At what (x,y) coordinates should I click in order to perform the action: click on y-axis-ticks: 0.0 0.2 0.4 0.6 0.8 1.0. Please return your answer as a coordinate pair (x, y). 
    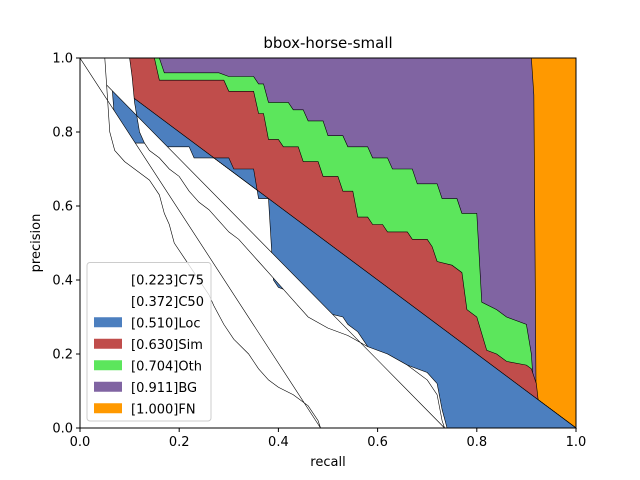
    Looking at the image, I should click on (66, 244).